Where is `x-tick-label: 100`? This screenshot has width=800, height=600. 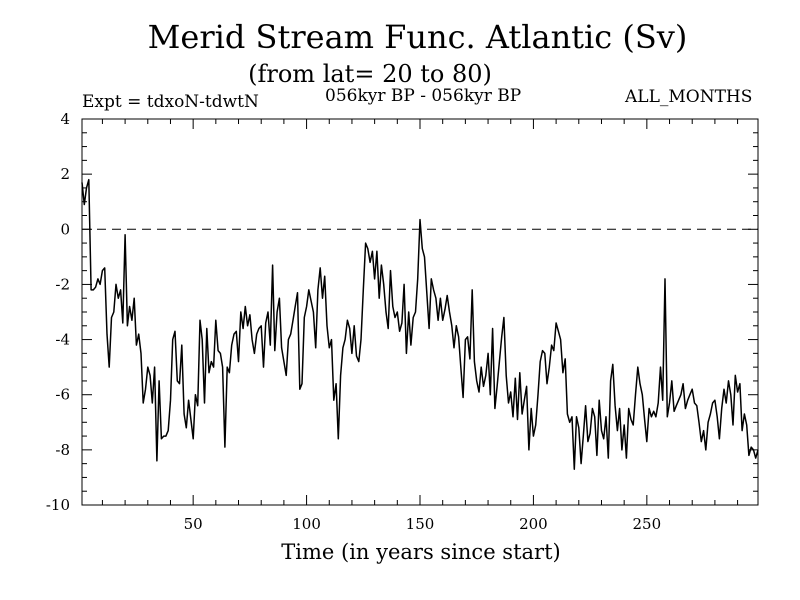
x-tick-label: 100 is located at coordinates (306, 524).